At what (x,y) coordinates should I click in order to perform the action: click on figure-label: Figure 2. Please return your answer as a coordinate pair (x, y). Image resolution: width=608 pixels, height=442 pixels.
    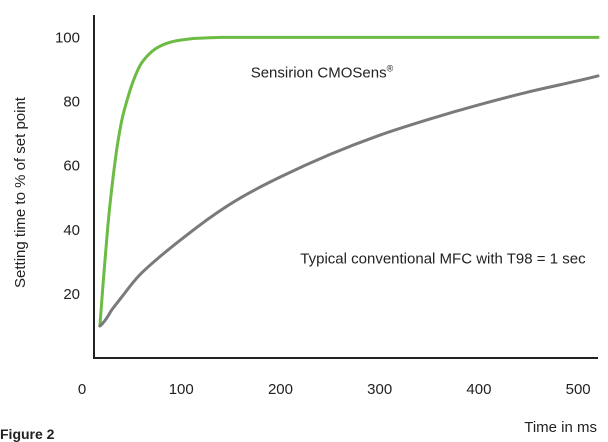
    Looking at the image, I should click on (27, 434).